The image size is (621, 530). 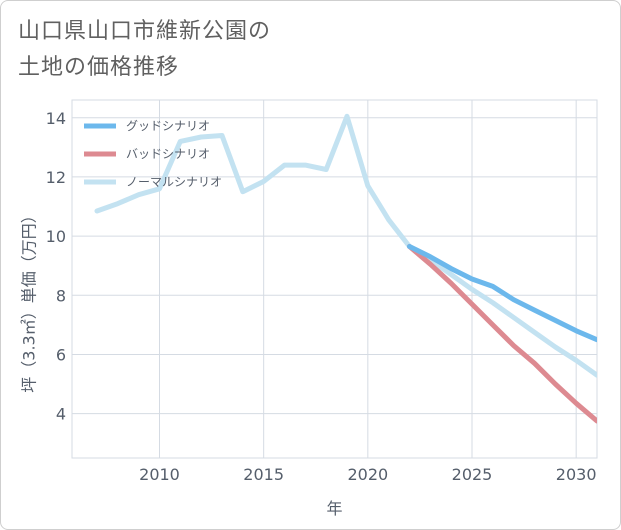 What do you see at coordinates (56, 177) in the screenshot?
I see `y-tick-label: 12` at bounding box center [56, 177].